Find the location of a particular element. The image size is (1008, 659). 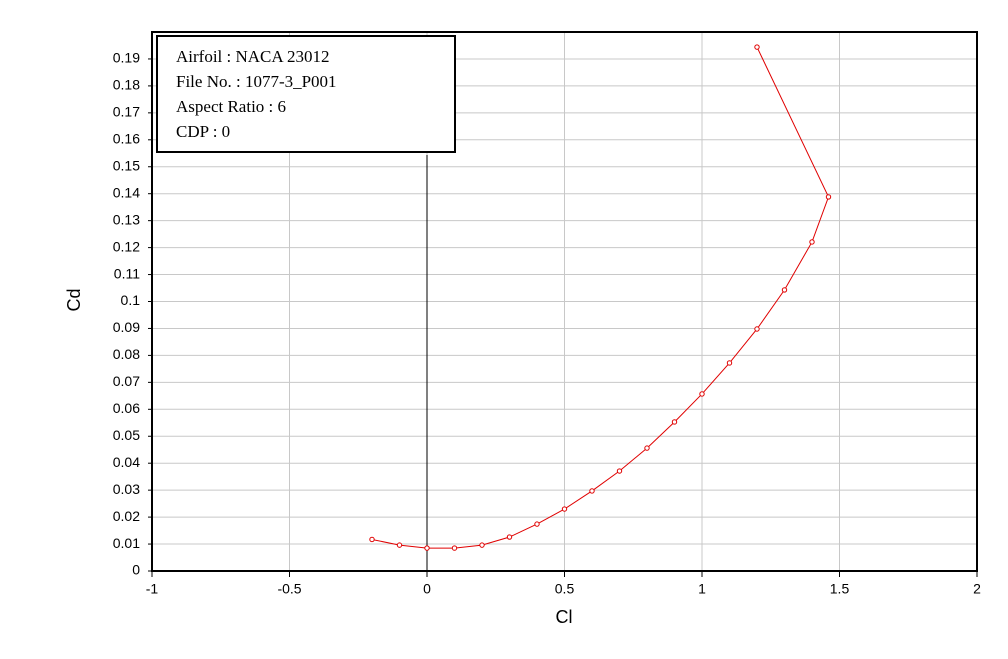

x-tick-label: 1 is located at coordinates (702, 589).